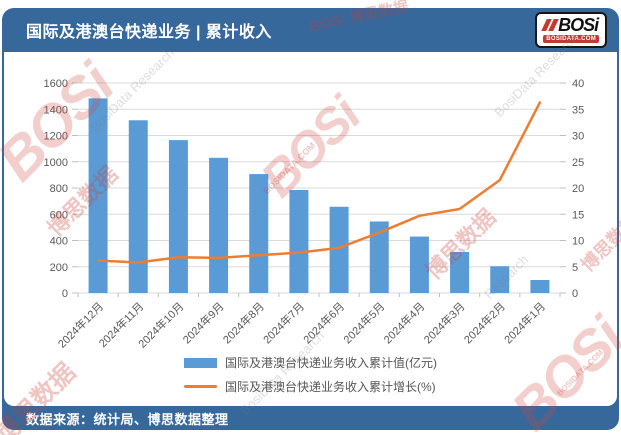  I want to click on legend-item-line: 国际及港澳台快递业务收入累计增长(%), so click(310, 386).